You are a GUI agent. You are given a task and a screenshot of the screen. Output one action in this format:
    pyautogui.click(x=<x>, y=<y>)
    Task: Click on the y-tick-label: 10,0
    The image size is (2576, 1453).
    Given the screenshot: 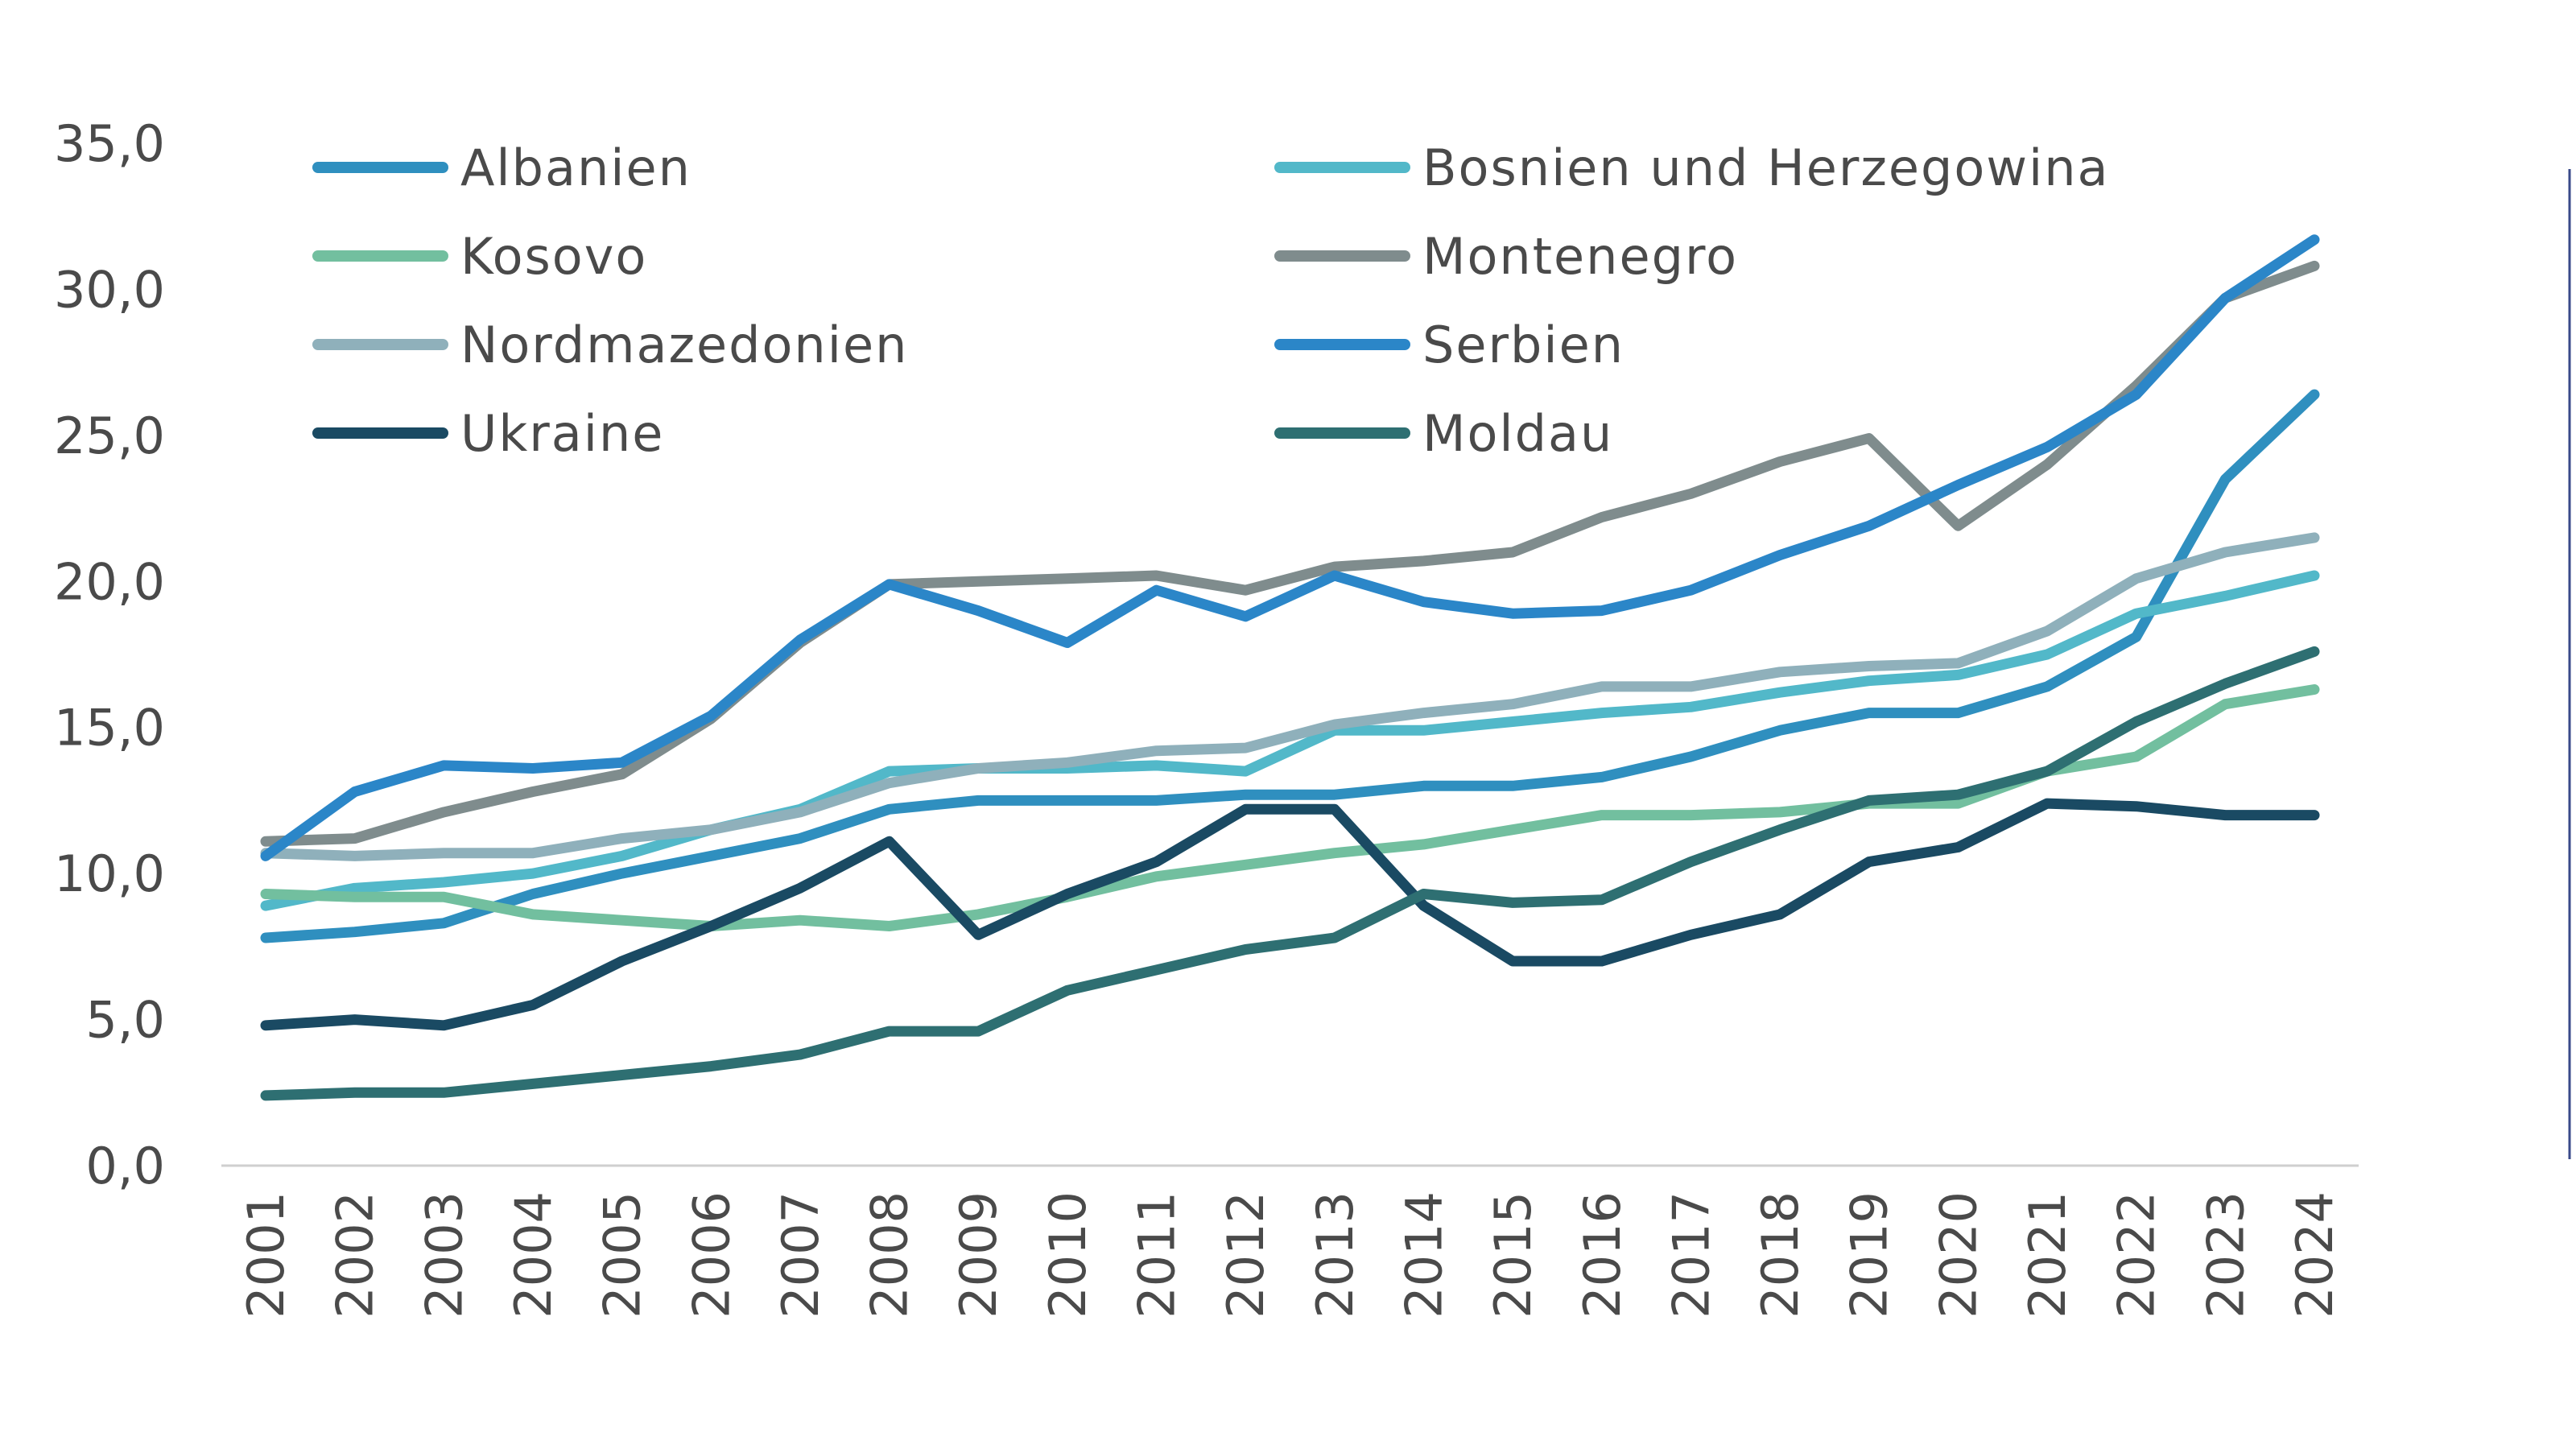 What is the action you would take?
    pyautogui.click(x=109, y=873)
    